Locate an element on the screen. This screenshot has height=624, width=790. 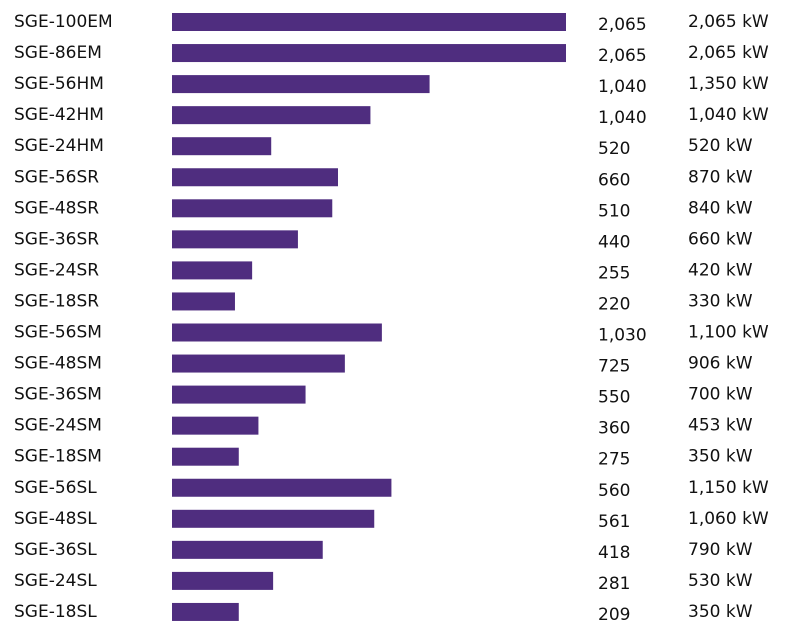
category-label: SGE-24SL is located at coordinates (55, 581).